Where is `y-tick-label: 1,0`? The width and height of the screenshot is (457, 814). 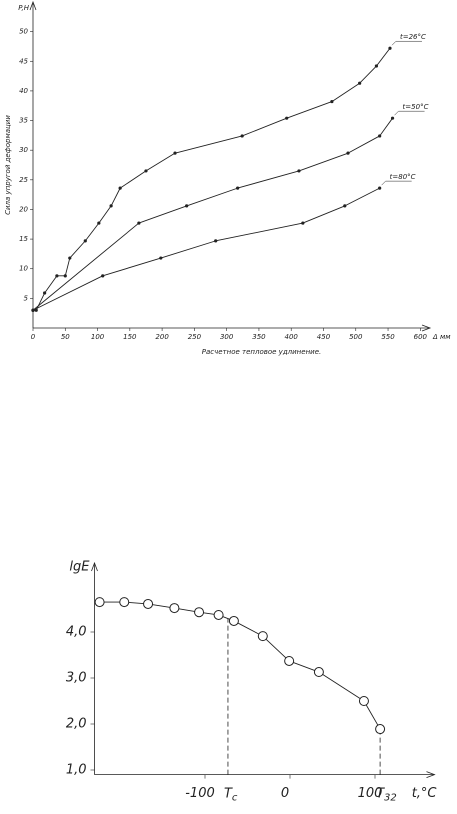 y-tick-label: 1,0 is located at coordinates (76, 770).